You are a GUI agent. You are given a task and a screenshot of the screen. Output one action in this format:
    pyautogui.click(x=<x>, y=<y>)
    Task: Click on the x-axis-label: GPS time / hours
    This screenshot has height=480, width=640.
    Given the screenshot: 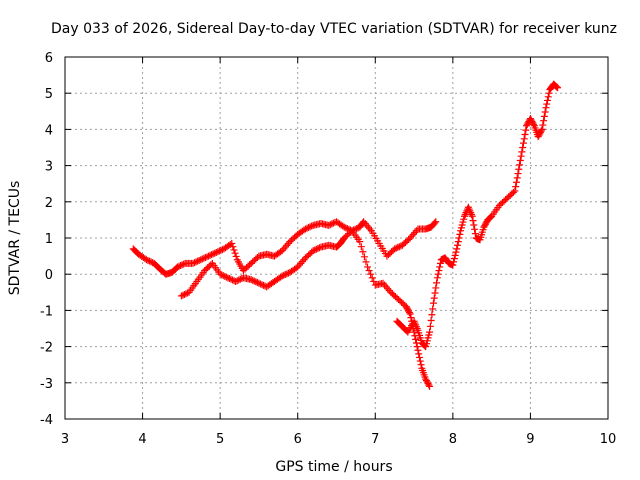 What is the action you would take?
    pyautogui.click(x=333, y=467)
    